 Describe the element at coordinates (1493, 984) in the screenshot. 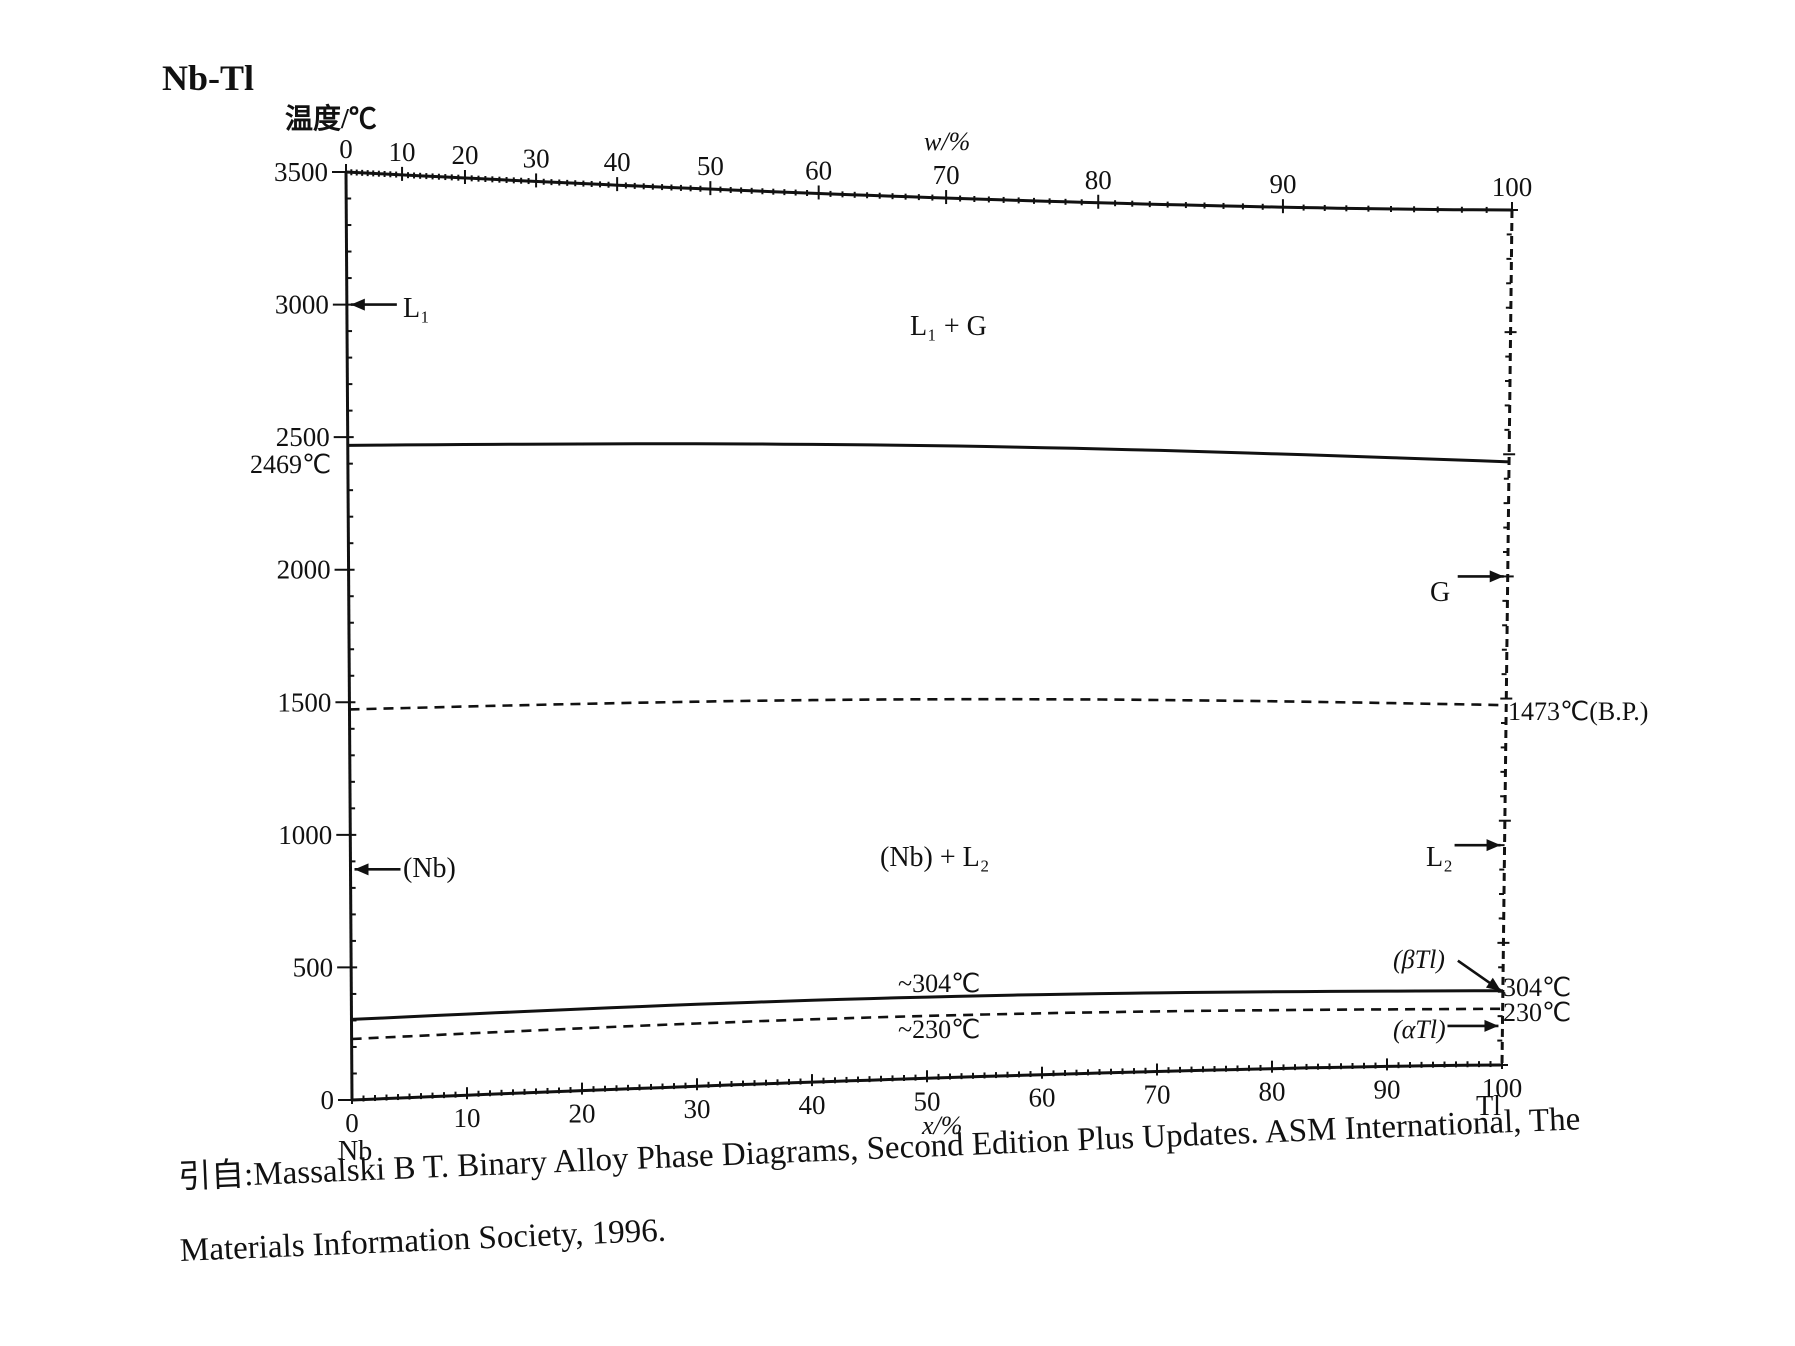

I see `arrow-betaTl-head` at that location.